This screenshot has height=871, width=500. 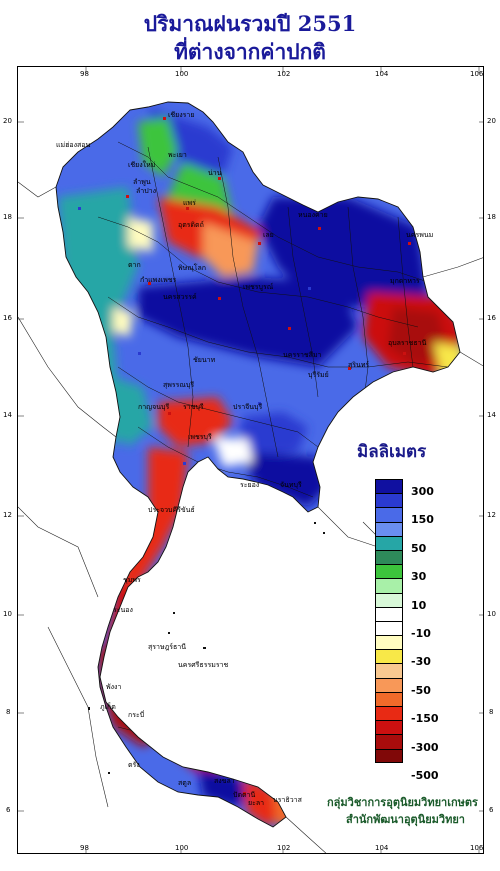 What do you see at coordinates (141, 164) in the screenshot?
I see `place-label: เชียงใหม่` at bounding box center [141, 164].